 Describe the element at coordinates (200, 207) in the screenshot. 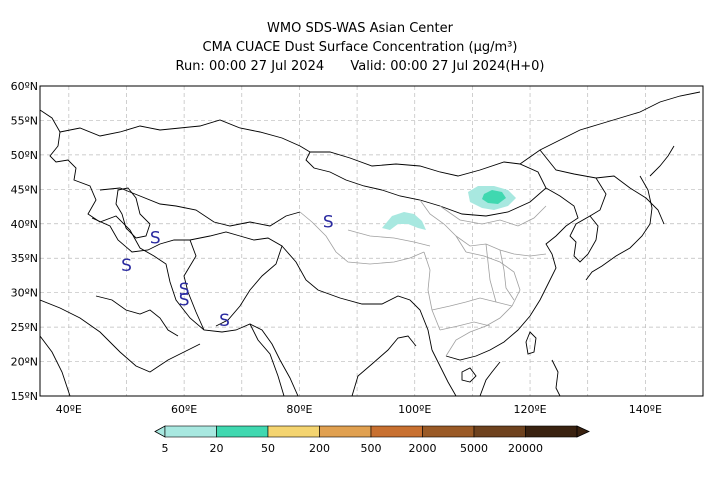

I see `central-asia-border` at that location.